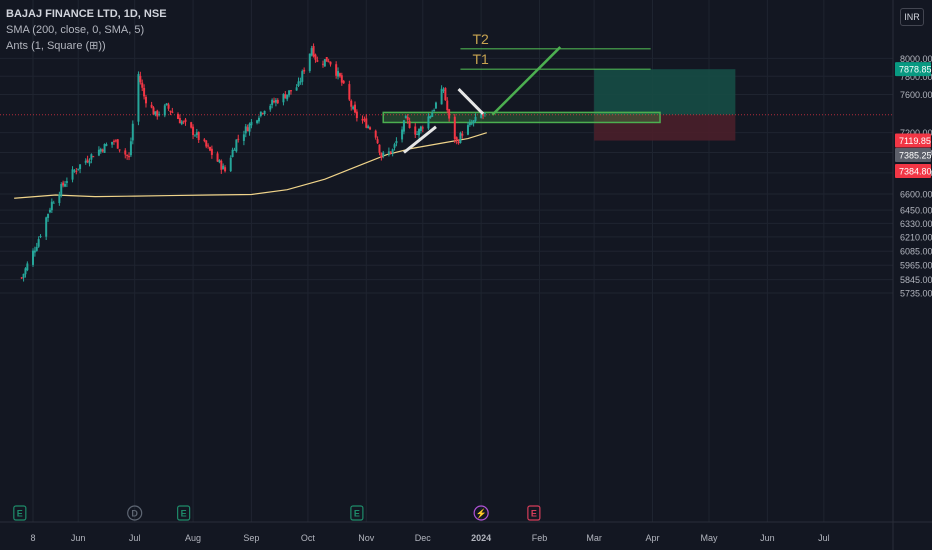 The width and height of the screenshot is (932, 550). I want to click on price-tag-label: 7119.85, so click(915, 141).